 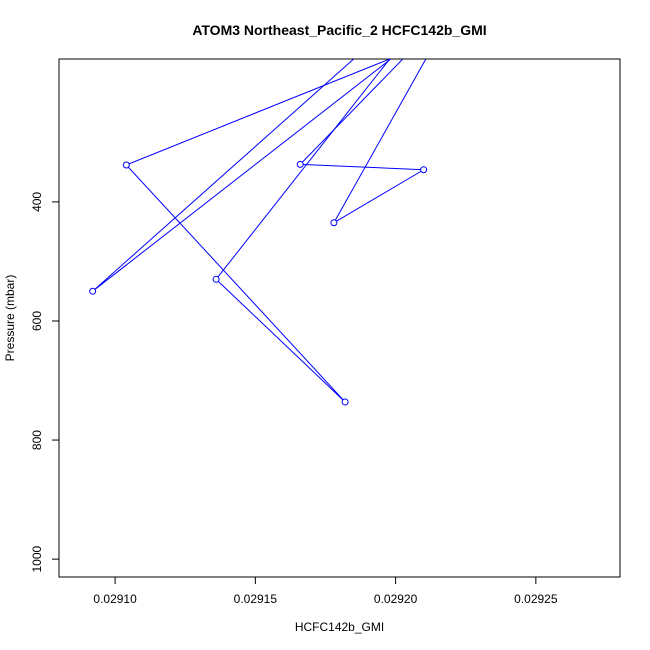 I want to click on y-axis-label: Pressure (mbar), so click(x=10, y=318).